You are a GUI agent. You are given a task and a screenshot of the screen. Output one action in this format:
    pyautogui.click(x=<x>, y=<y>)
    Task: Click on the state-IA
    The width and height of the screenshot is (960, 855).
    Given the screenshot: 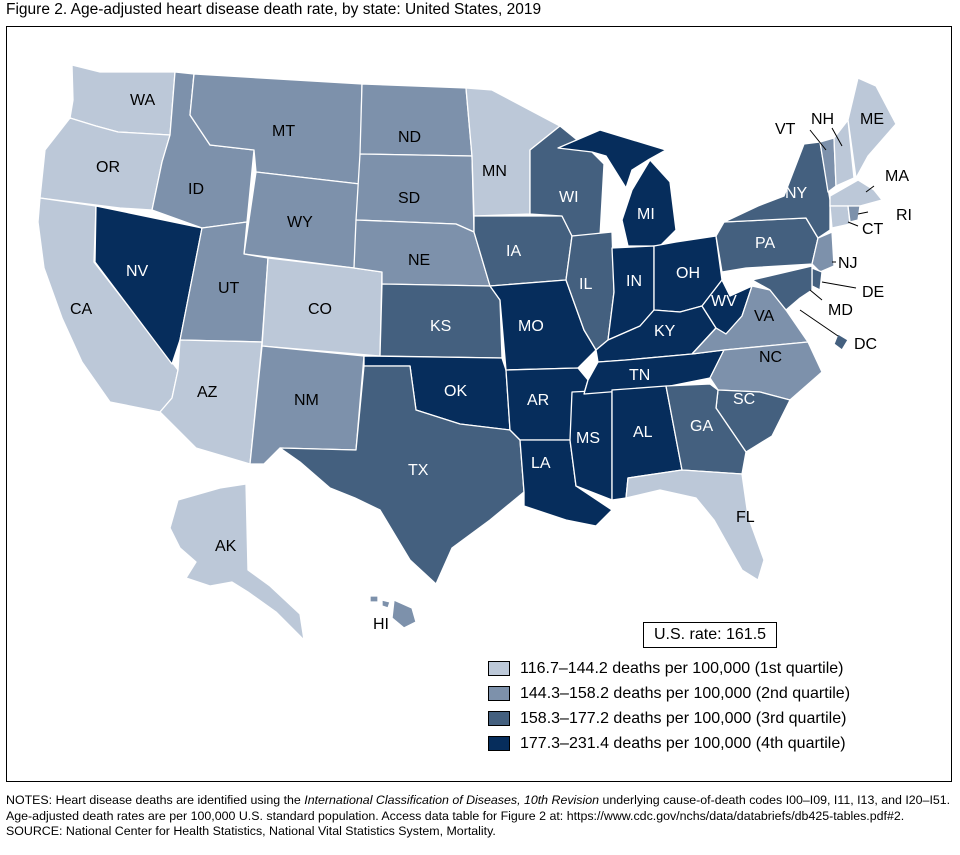 What is the action you would take?
    pyautogui.click(x=523, y=251)
    